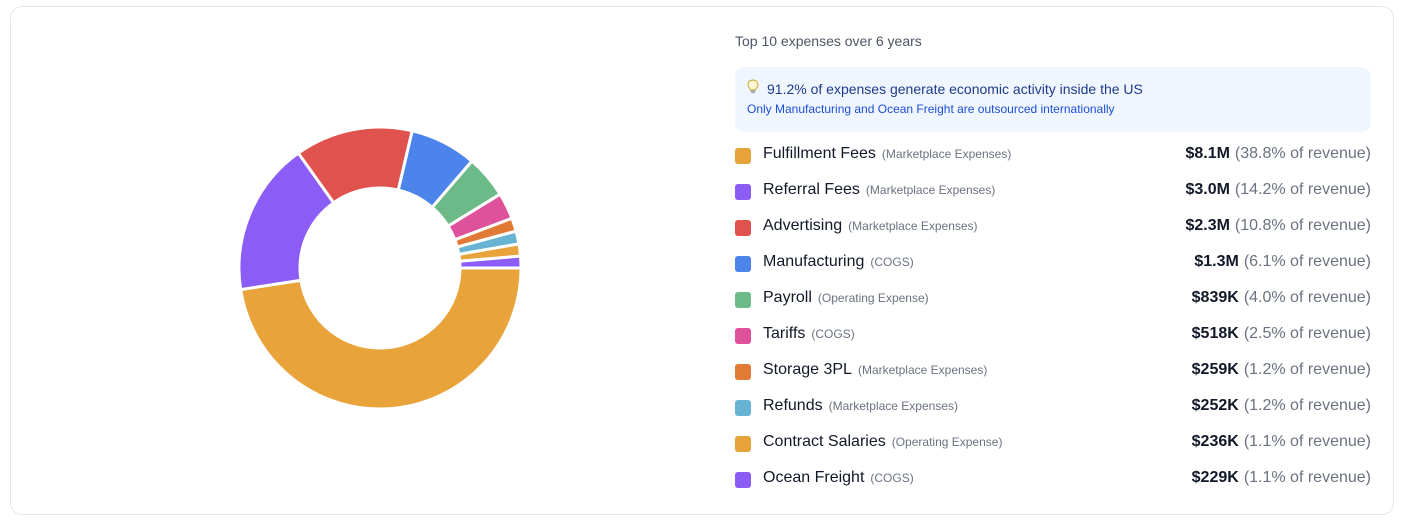 This screenshot has height=521, width=1406. What do you see at coordinates (784, 333) in the screenshot?
I see `legend-label: Tariffs` at bounding box center [784, 333].